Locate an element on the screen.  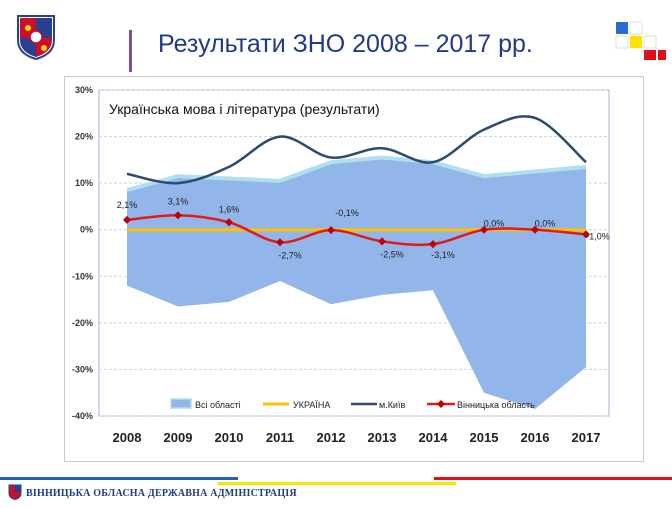
vinnytsia-data-label: -2,7% is located at coordinates (290, 255).